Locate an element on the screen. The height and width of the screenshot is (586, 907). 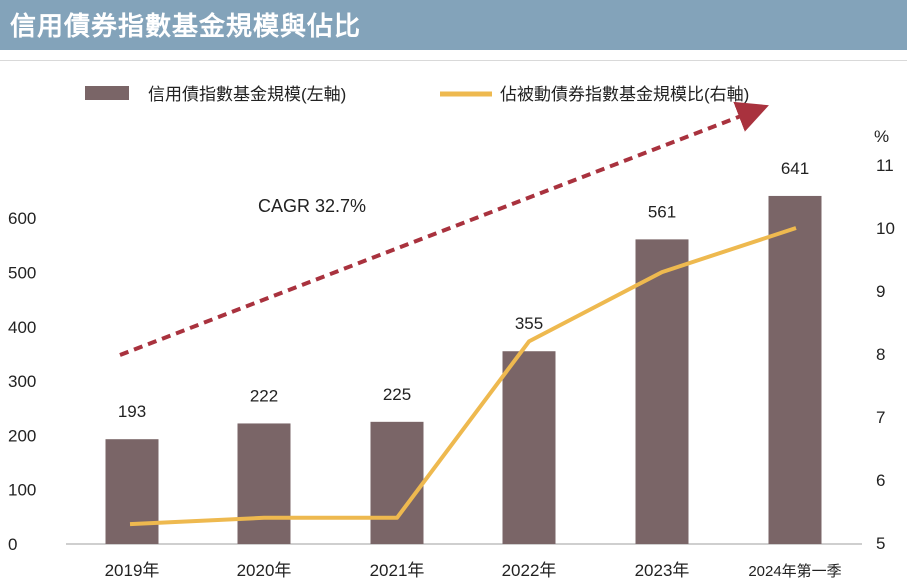
x-tick-label: 2021年 is located at coordinates (397, 570).